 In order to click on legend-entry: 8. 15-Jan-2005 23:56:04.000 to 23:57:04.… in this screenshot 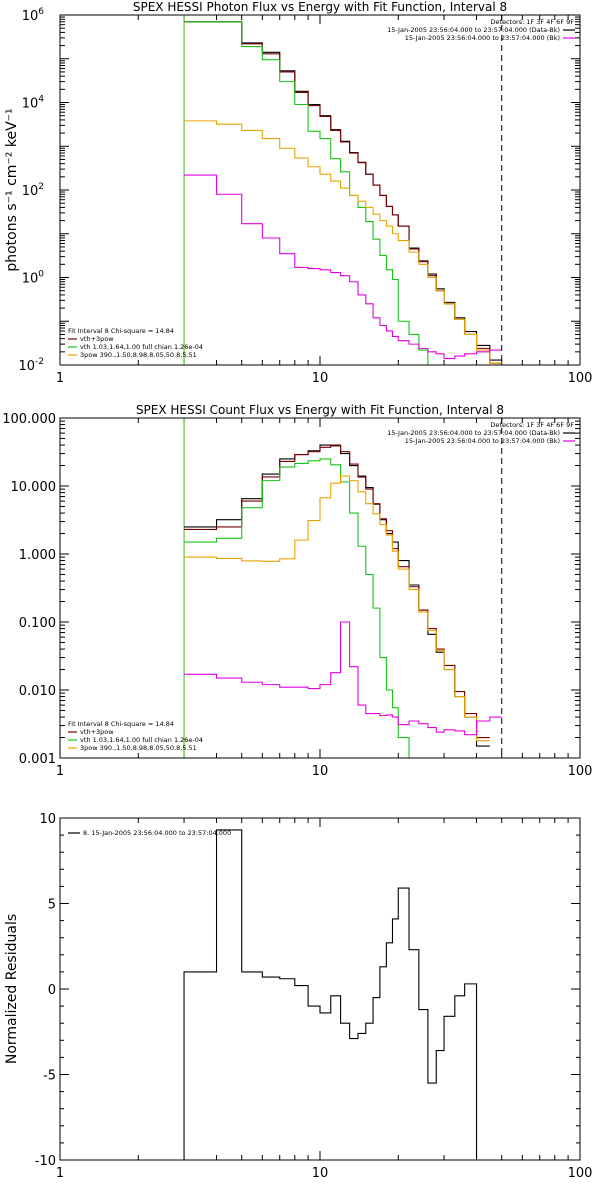, I will do `click(157, 833)`.